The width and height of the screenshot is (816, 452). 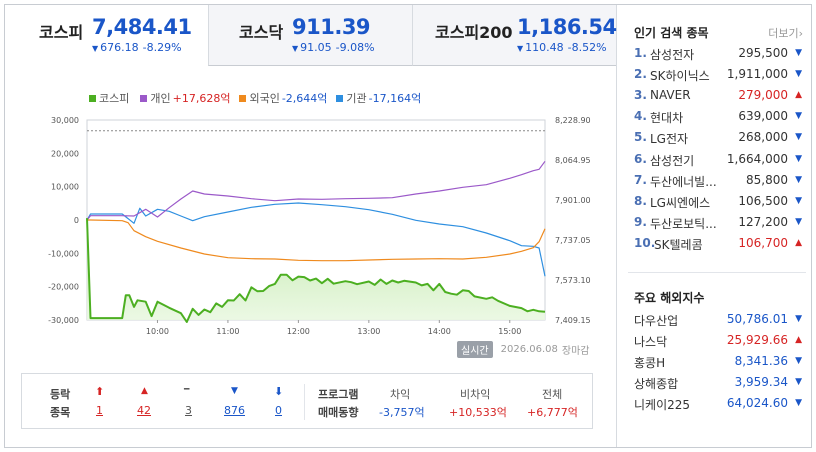 What do you see at coordinates (201, 98) in the screenshot?
I see `legend-value: +17,628억` at bounding box center [201, 98].